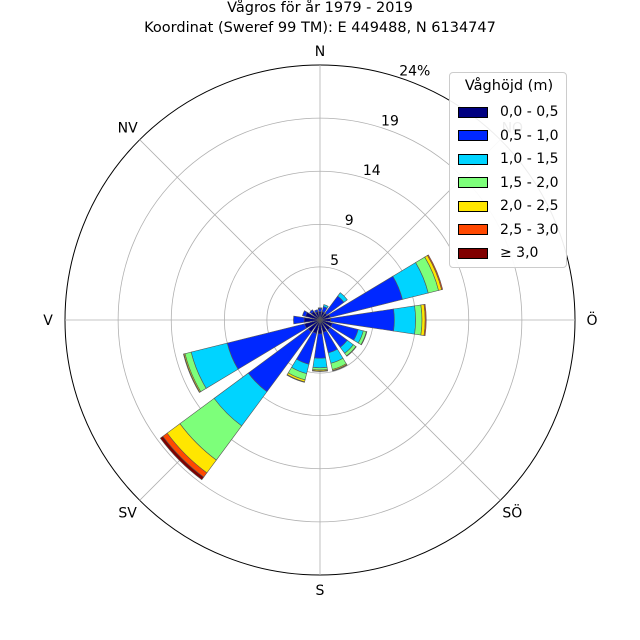  I want to click on legend-entry-3: 1,5 - 2,0, so click(508, 183).